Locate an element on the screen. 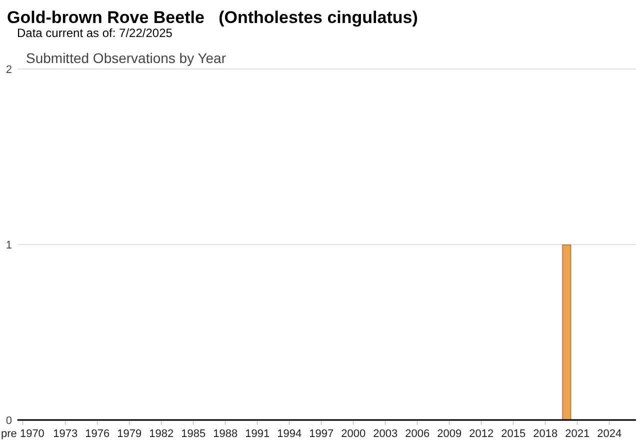 The height and width of the screenshot is (442, 640). x-tick-label: 1994 is located at coordinates (289, 434).